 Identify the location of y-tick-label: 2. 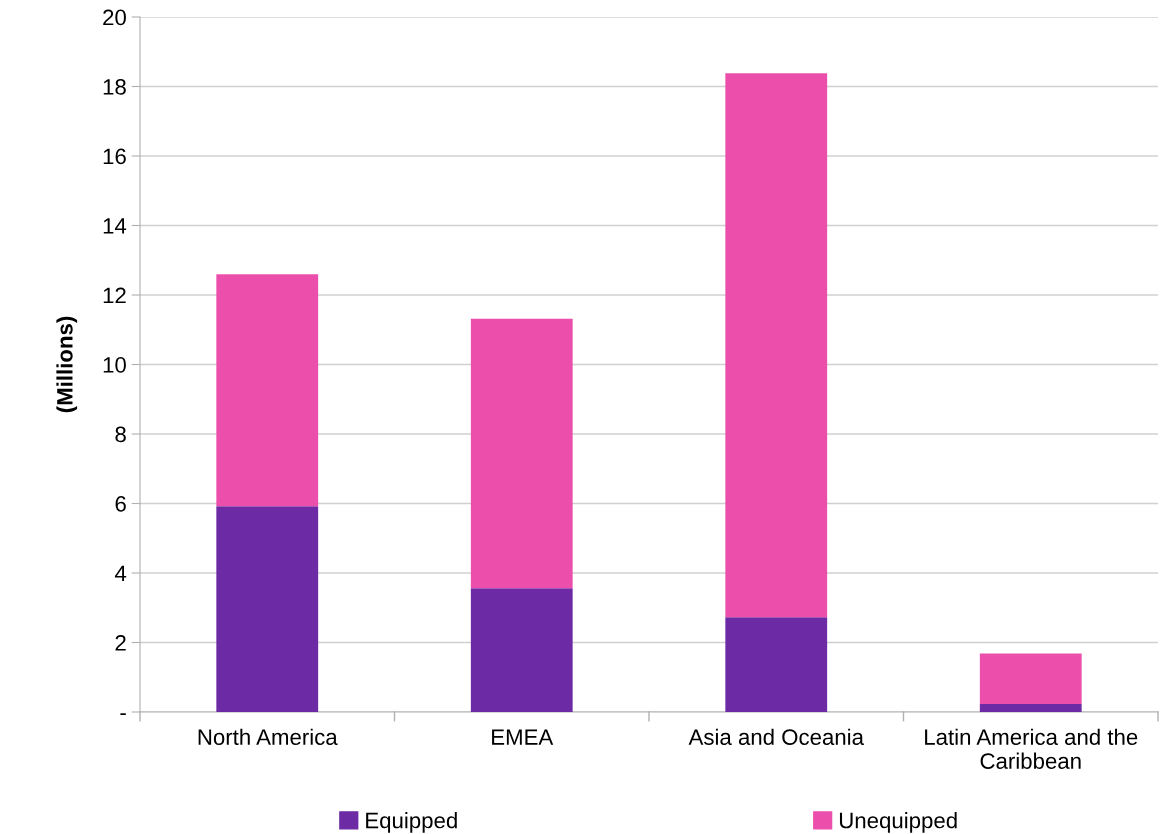
(120, 643).